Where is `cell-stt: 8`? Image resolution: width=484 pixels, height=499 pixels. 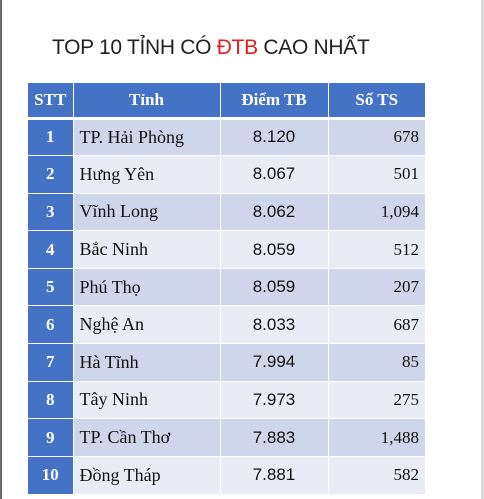 cell-stt: 8 is located at coordinates (50, 399).